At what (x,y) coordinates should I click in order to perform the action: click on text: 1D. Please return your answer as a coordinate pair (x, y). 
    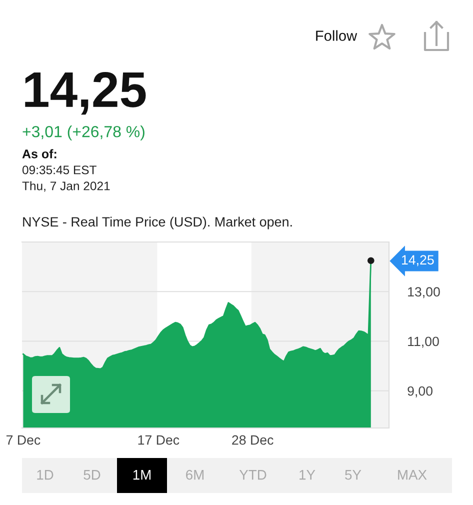
    Looking at the image, I should click on (45, 475).